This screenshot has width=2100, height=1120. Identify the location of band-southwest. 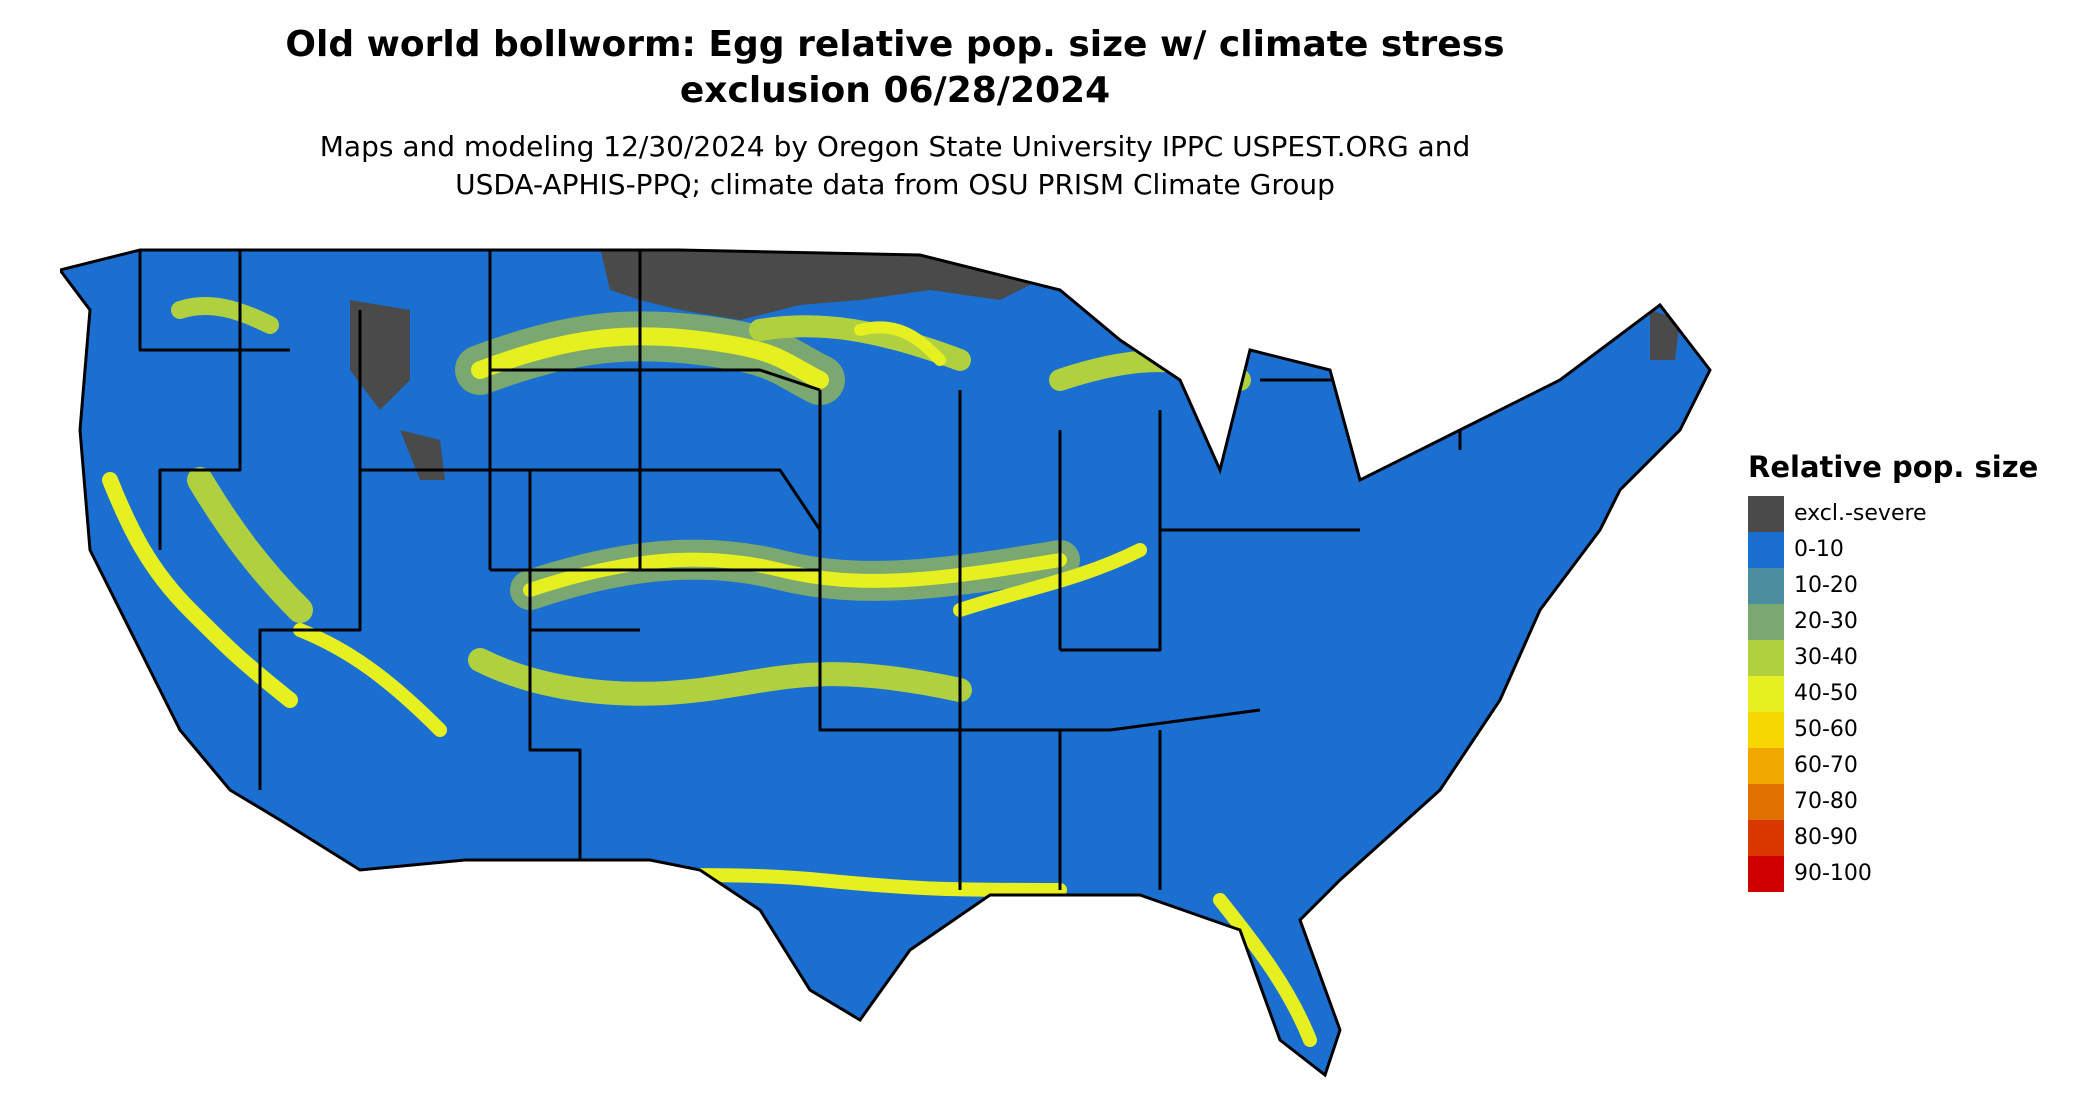
(370, 680).